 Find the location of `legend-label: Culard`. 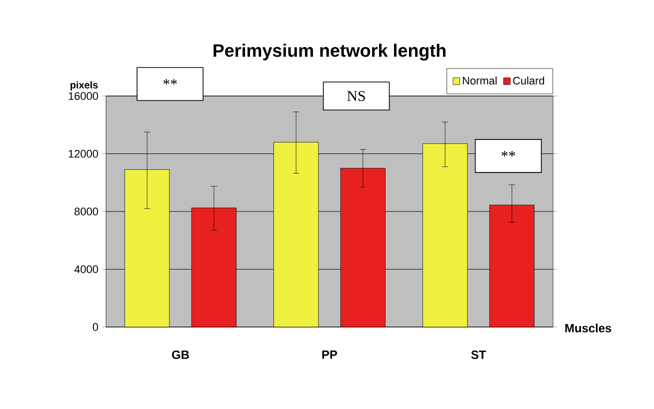

legend-label: Culard is located at coordinates (528, 80).